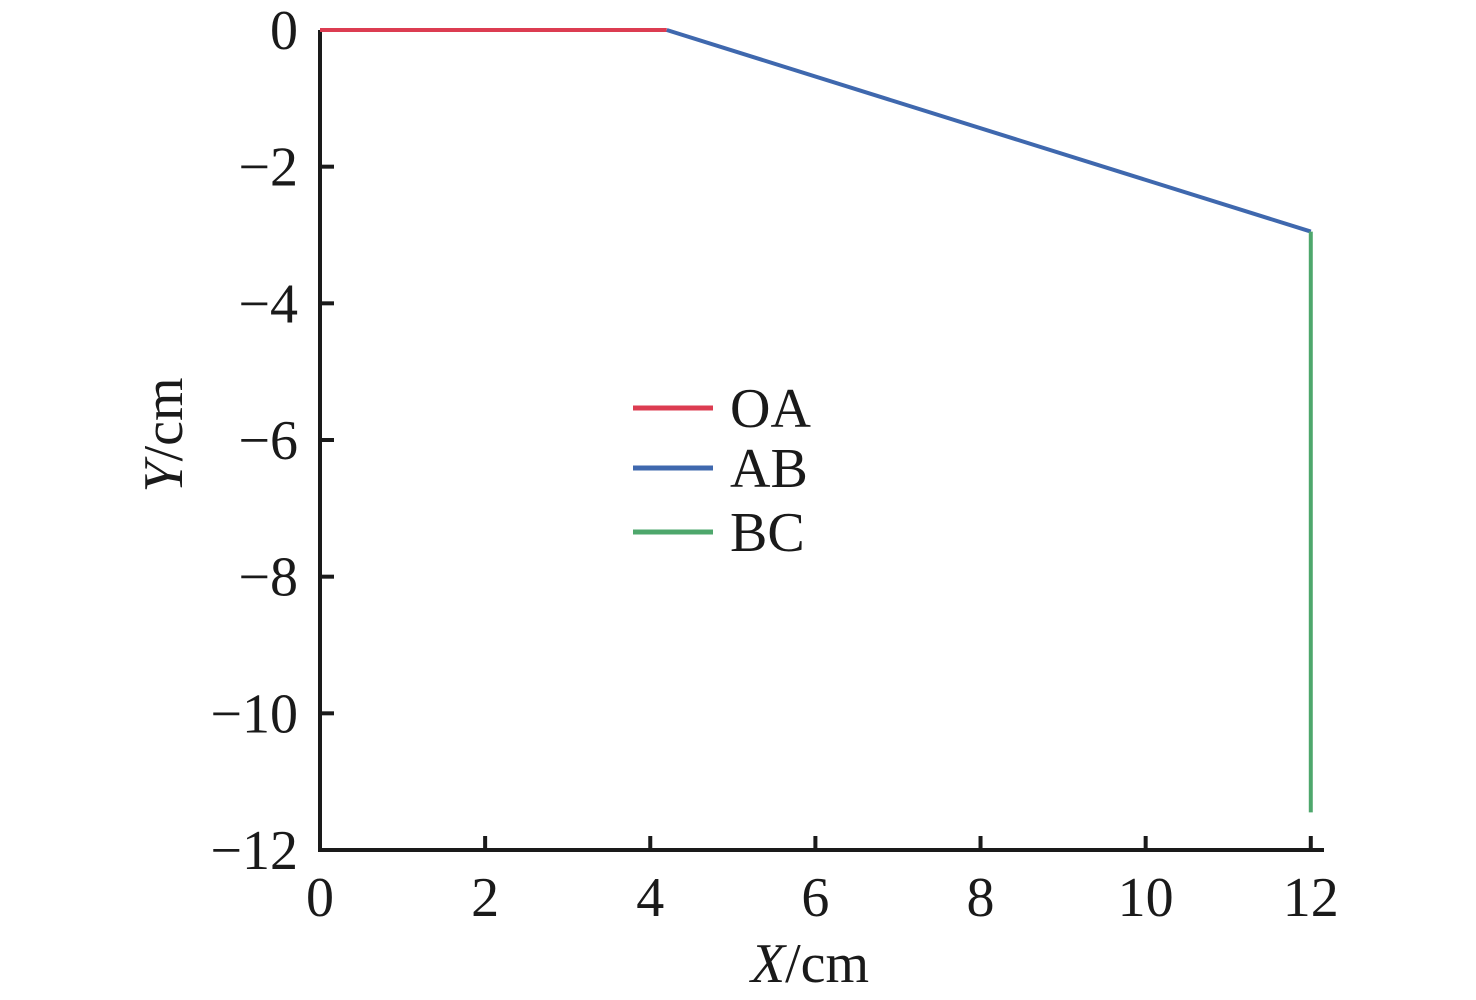  I want to click on legend: OA AB BC, so click(722, 471).